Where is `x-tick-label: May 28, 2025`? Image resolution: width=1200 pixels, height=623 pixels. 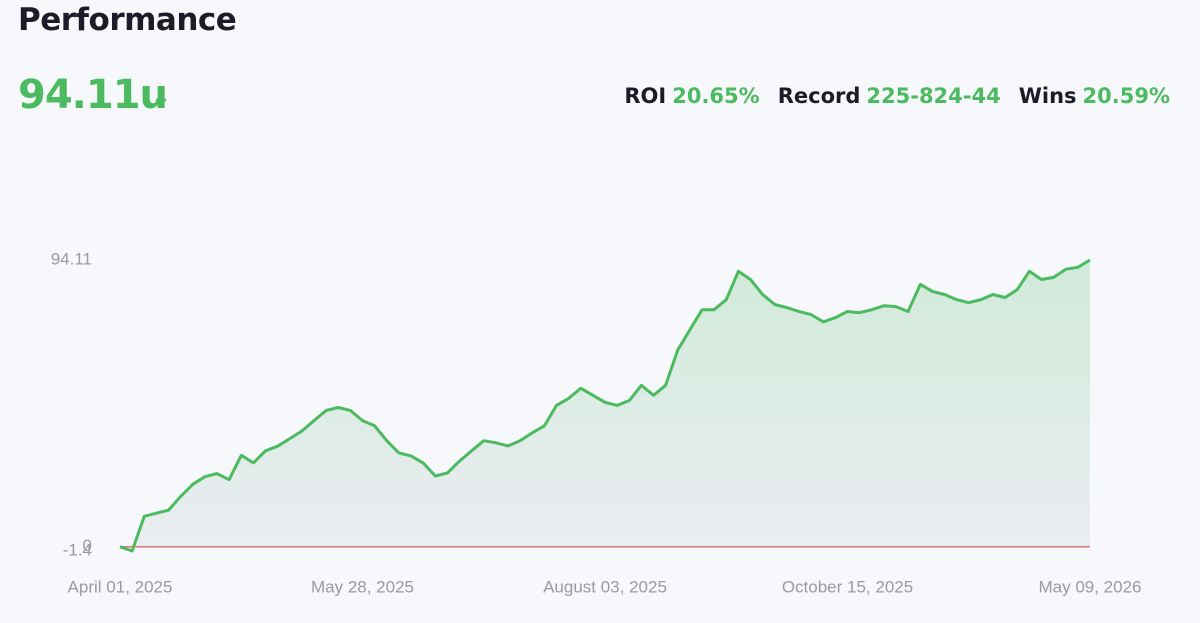
x-tick-label: May 28, 2025 is located at coordinates (362, 586).